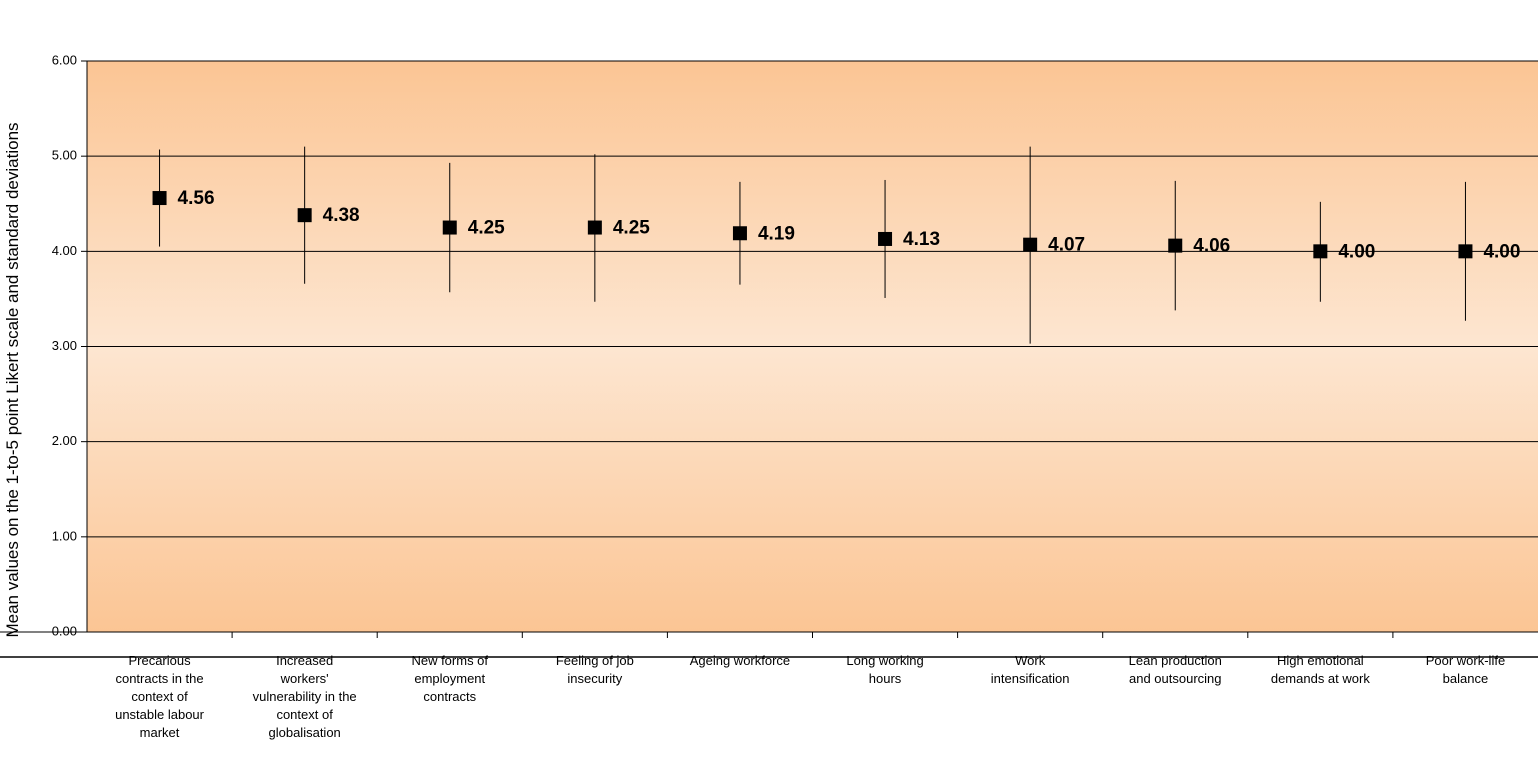 The width and height of the screenshot is (1538, 763). Describe the element at coordinates (305, 732) in the screenshot. I see `category-label-line: globalisation` at that location.